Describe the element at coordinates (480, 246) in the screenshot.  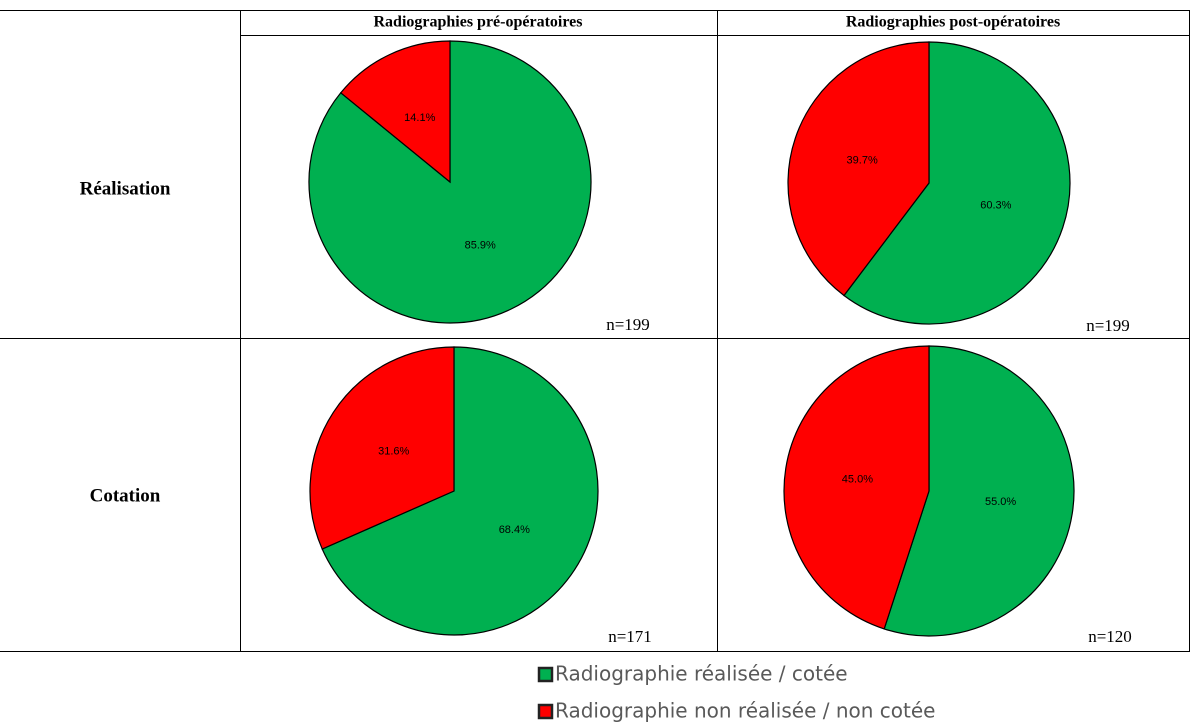
I see `slice-label: 85.9%` at that location.